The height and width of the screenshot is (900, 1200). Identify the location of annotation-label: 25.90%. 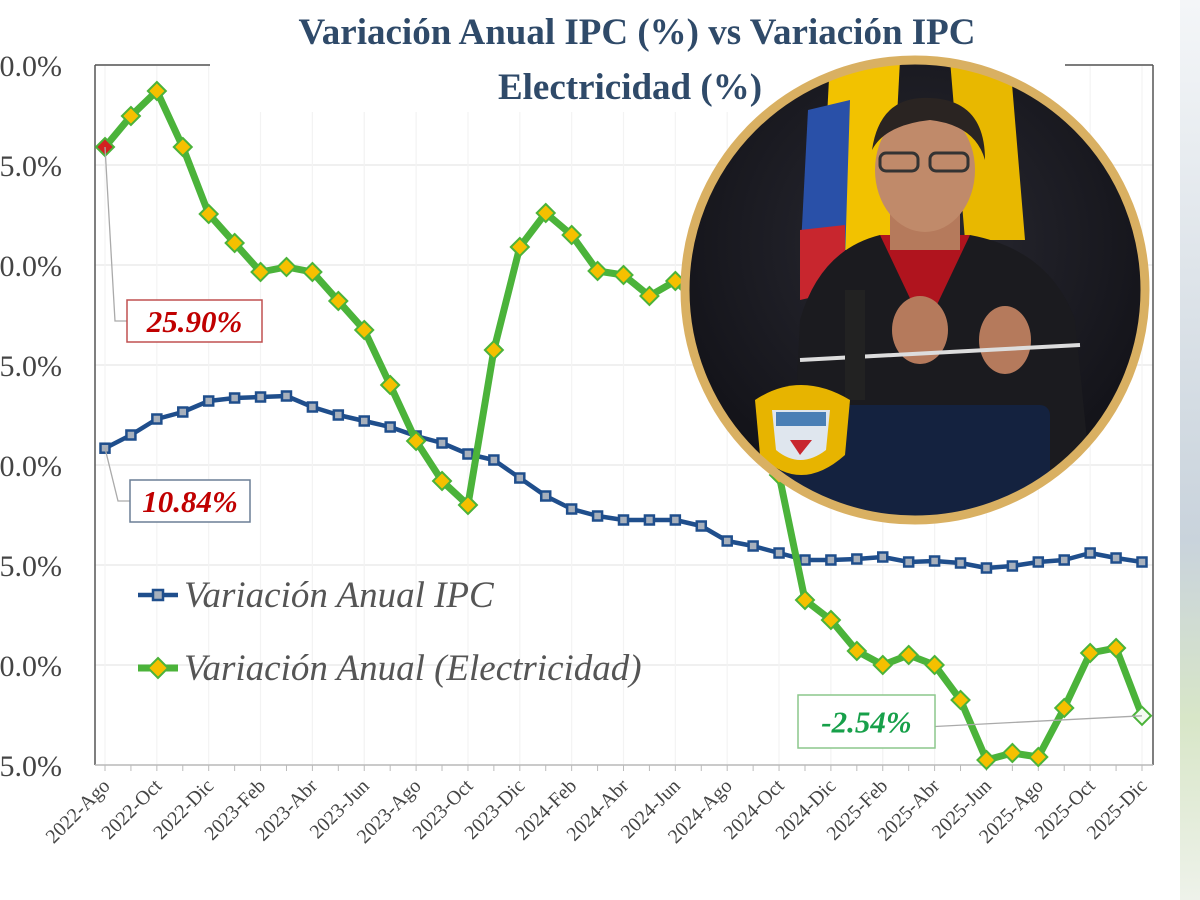
(194, 321).